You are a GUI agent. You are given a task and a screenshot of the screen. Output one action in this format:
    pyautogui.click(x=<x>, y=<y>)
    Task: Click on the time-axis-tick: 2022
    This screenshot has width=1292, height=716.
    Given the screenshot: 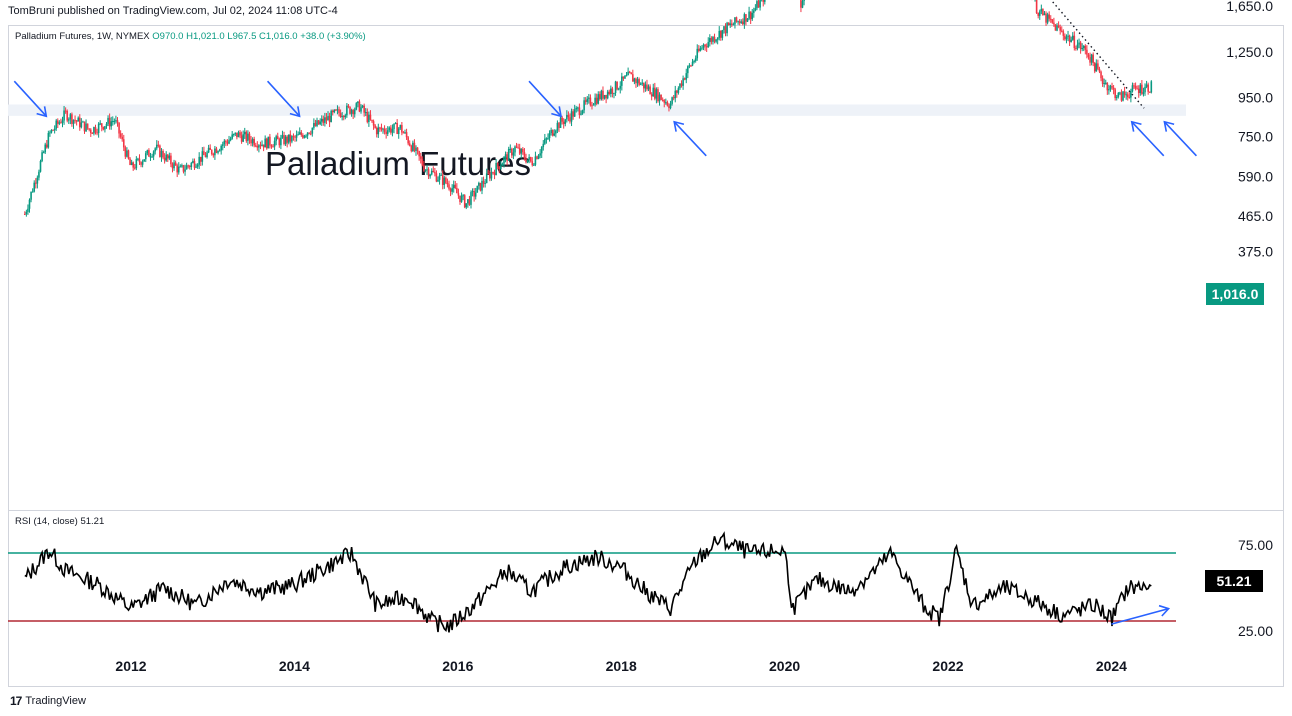 What is the action you would take?
    pyautogui.click(x=947, y=666)
    